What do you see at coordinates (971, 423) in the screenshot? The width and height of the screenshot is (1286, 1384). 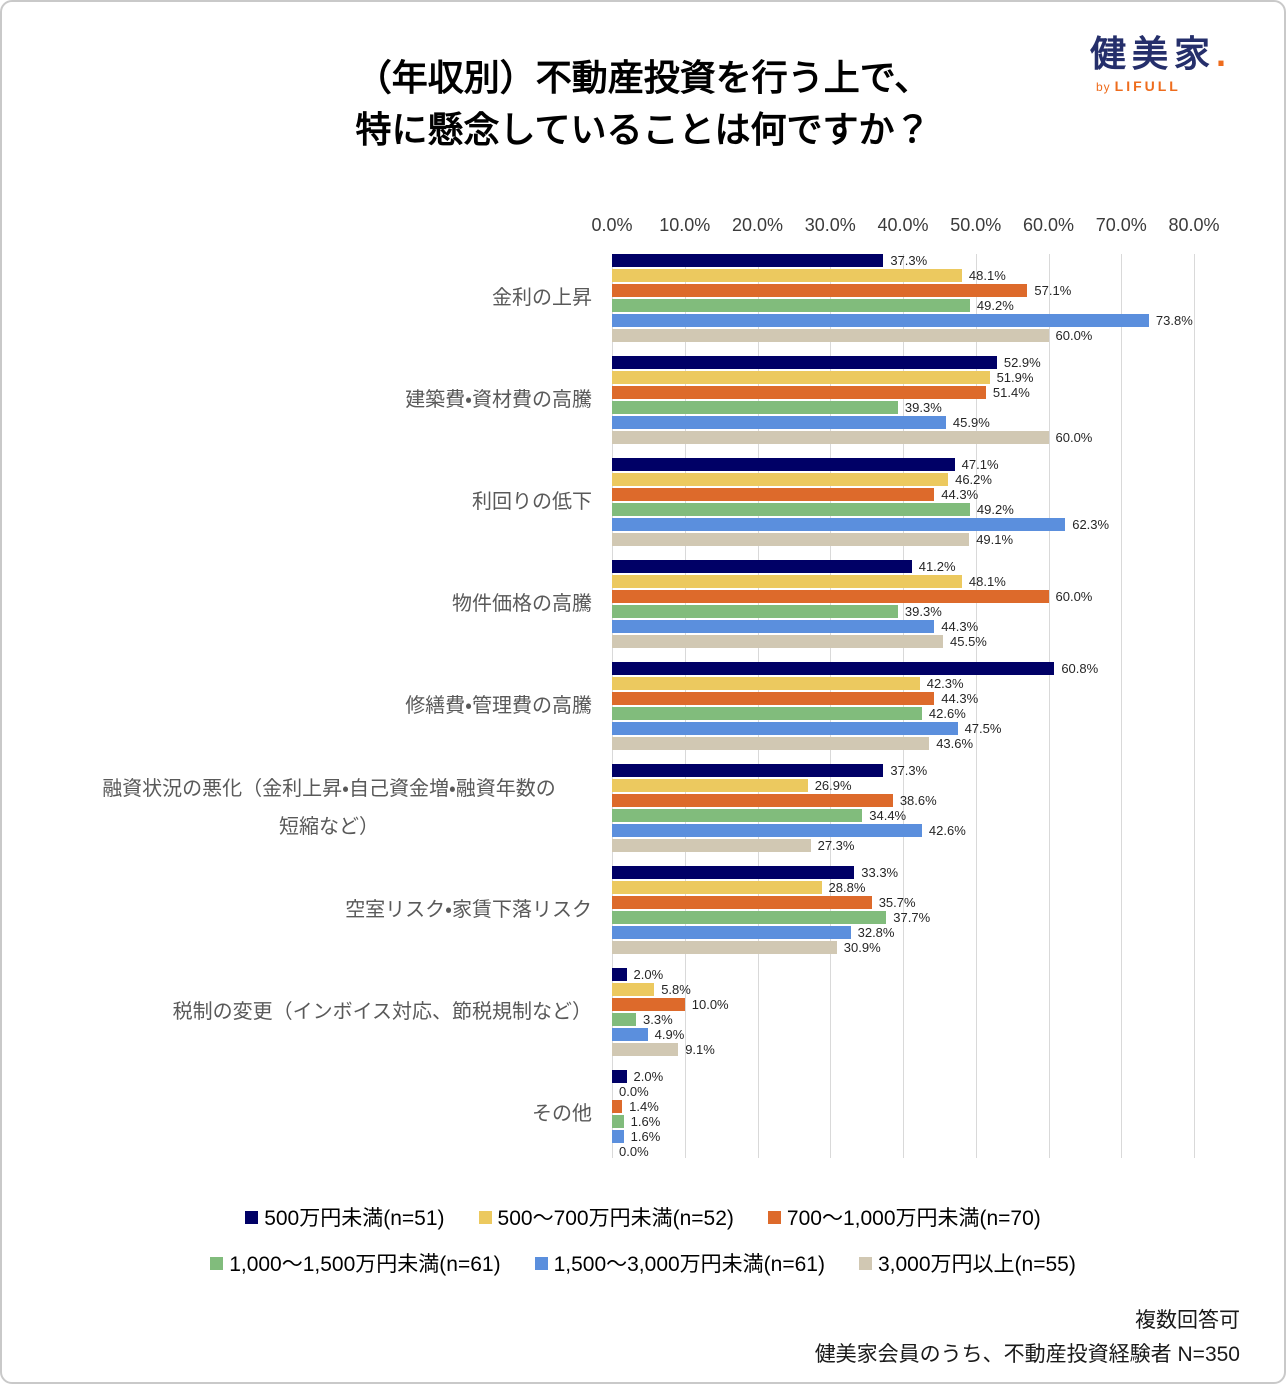 I see `bar-value-label: 45.9%` at bounding box center [971, 423].